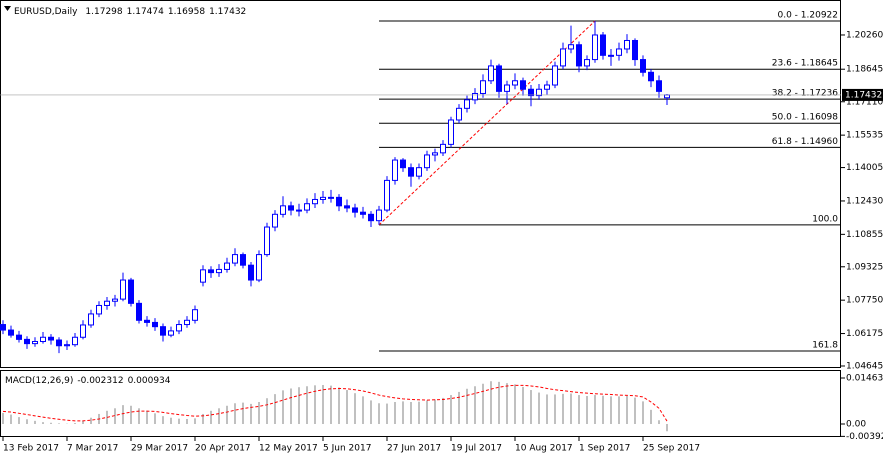  Describe the element at coordinates (864, 102) in the screenshot. I see `y-tick-label: 1.17110` at that location.